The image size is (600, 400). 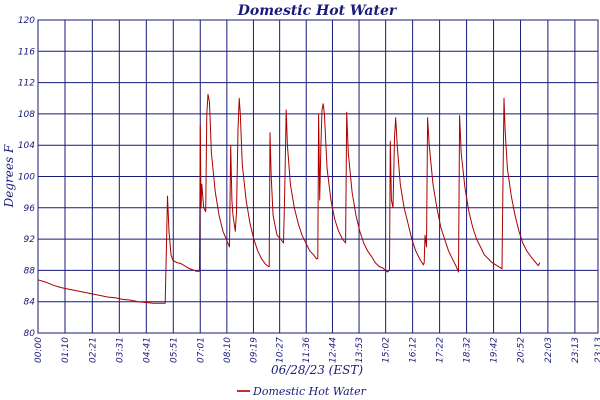 I want to click on x-tick-label: 00:00, so click(x=39, y=350).